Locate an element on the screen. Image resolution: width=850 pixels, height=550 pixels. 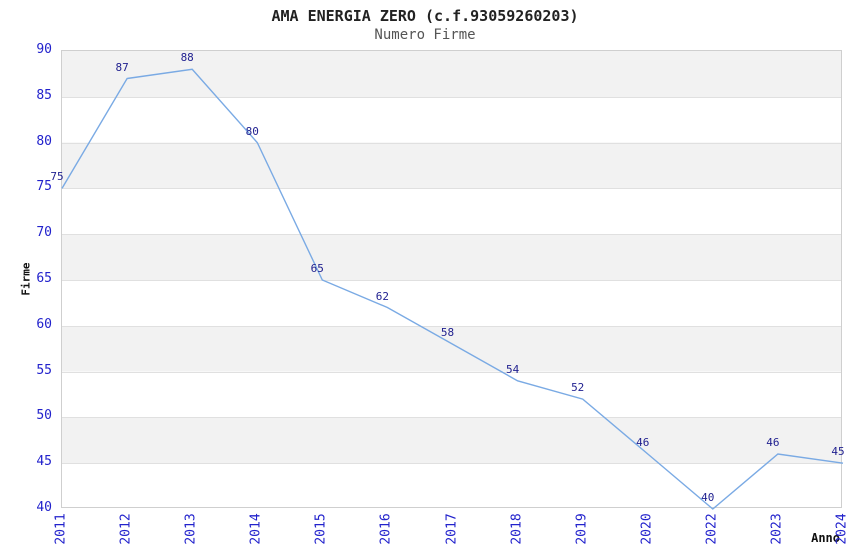
y-tick-label-60: 60 is located at coordinates (44, 324).